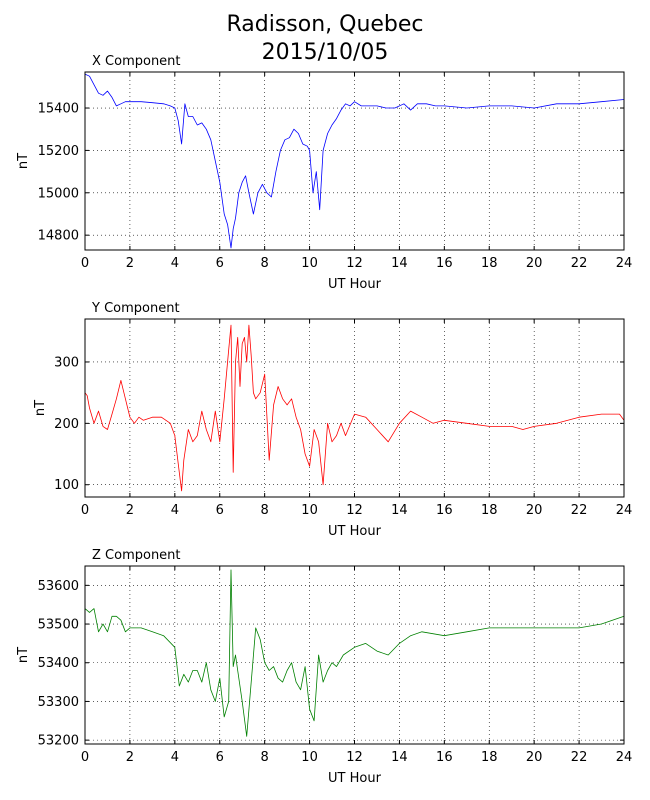 The image size is (650, 800). I want to click on y-tick-label: 53500, so click(58, 625).